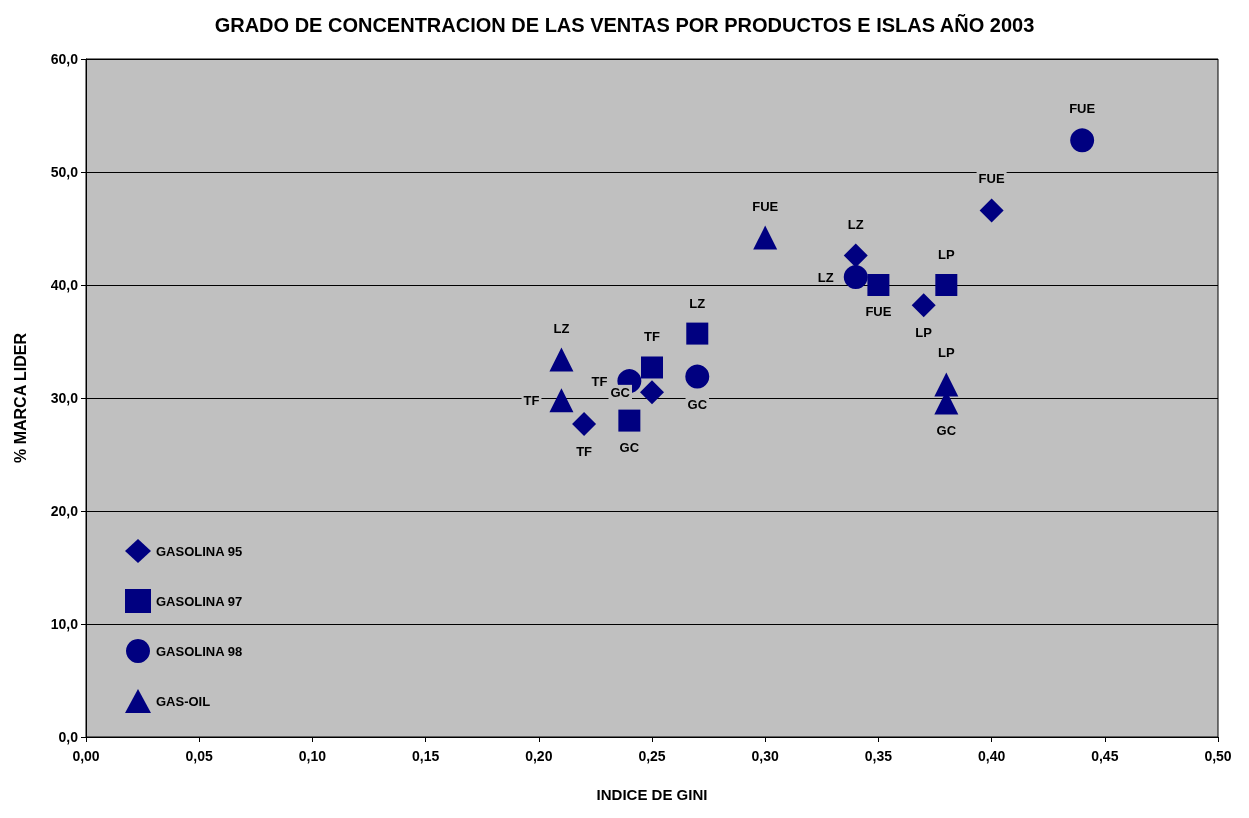 Image resolution: width=1249 pixels, height=818 pixels. Describe the element at coordinates (86, 756) in the screenshot. I see `x-tick-label: 0,00` at that location.